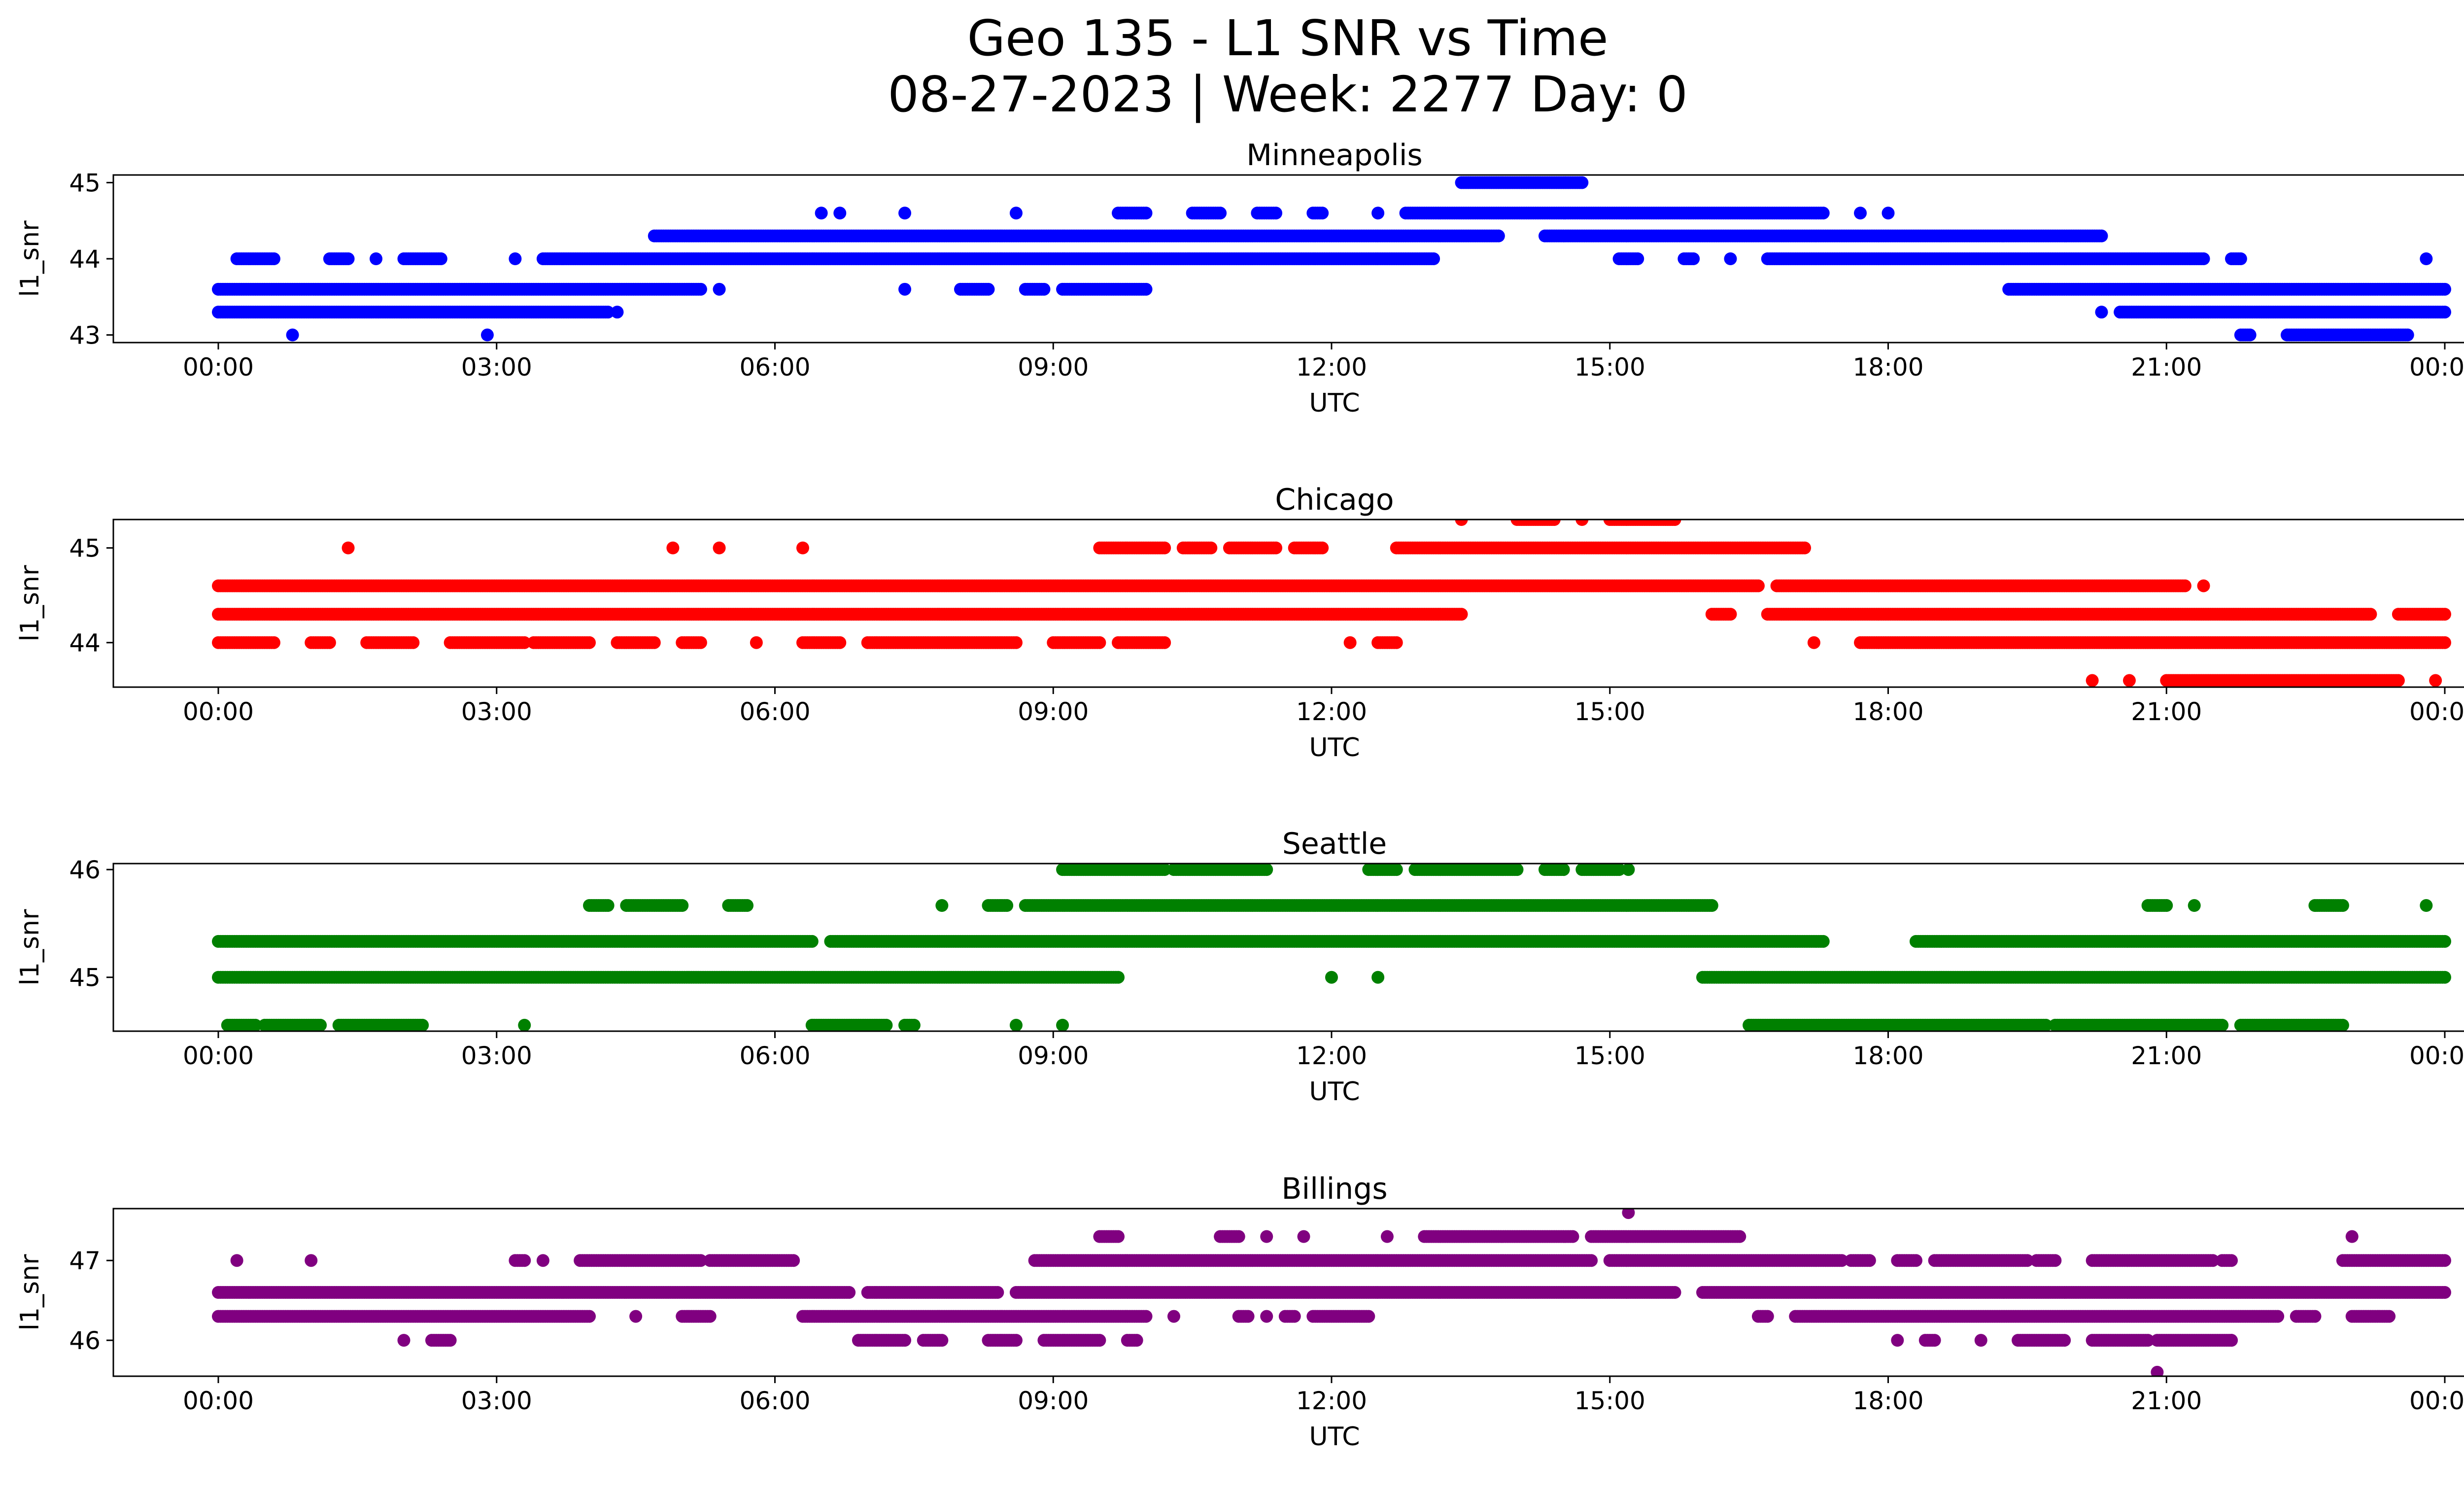 This screenshot has width=2464, height=1495. What do you see at coordinates (774, 367) in the screenshot?
I see `x-tick-label: 06:00` at bounding box center [774, 367].